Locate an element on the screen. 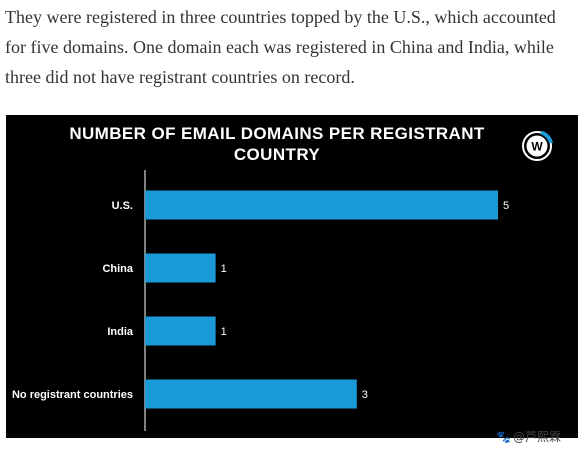 The image size is (584, 455). logo-letter: W is located at coordinates (537, 147).